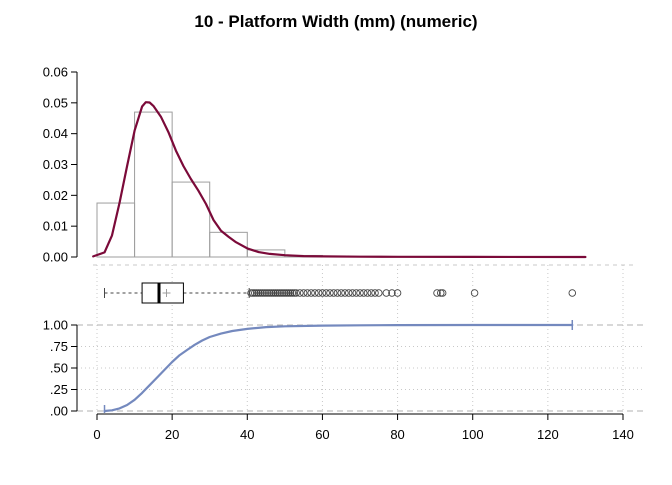  What do you see at coordinates (55, 164) in the screenshot?
I see `histogram-y-tick-label: 0.03` at bounding box center [55, 164].